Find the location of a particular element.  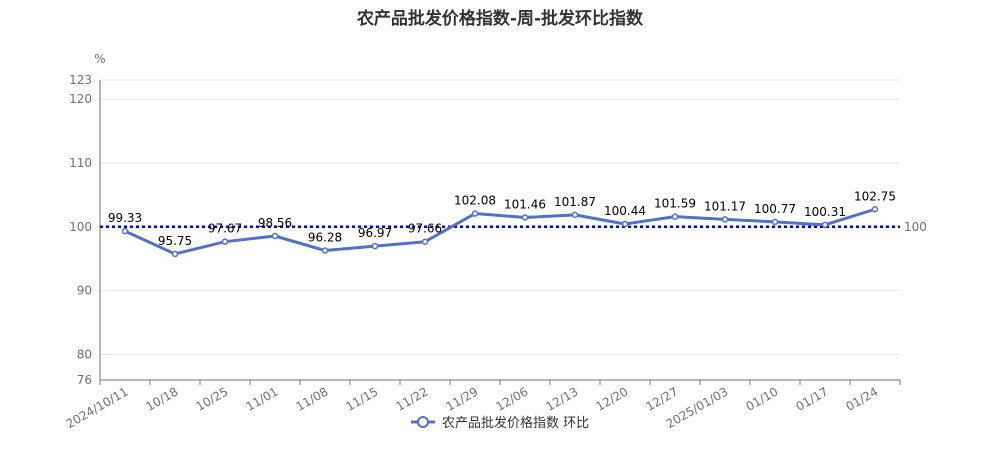

x-tick-label: 10/18 is located at coordinates (162, 398).